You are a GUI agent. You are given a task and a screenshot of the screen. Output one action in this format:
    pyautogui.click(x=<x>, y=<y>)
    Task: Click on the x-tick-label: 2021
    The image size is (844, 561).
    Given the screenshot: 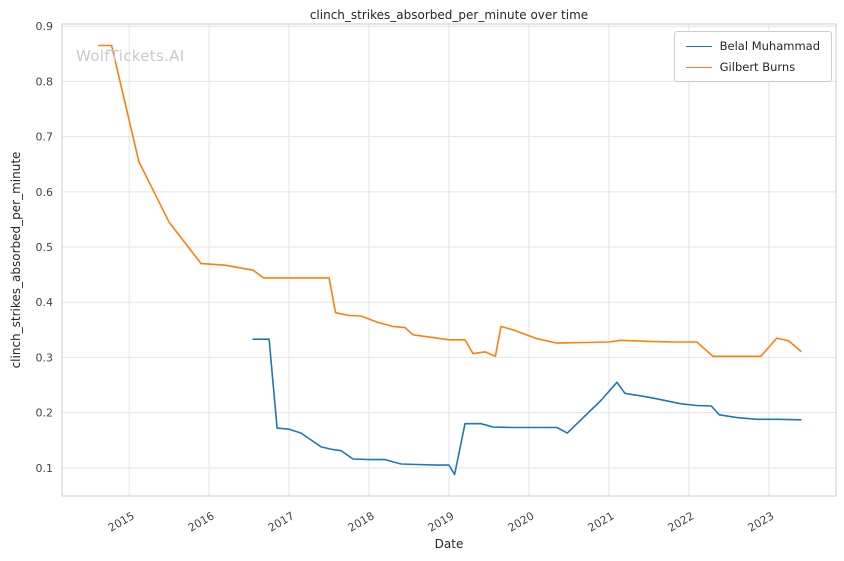 What is the action you would take?
    pyautogui.click(x=601, y=521)
    